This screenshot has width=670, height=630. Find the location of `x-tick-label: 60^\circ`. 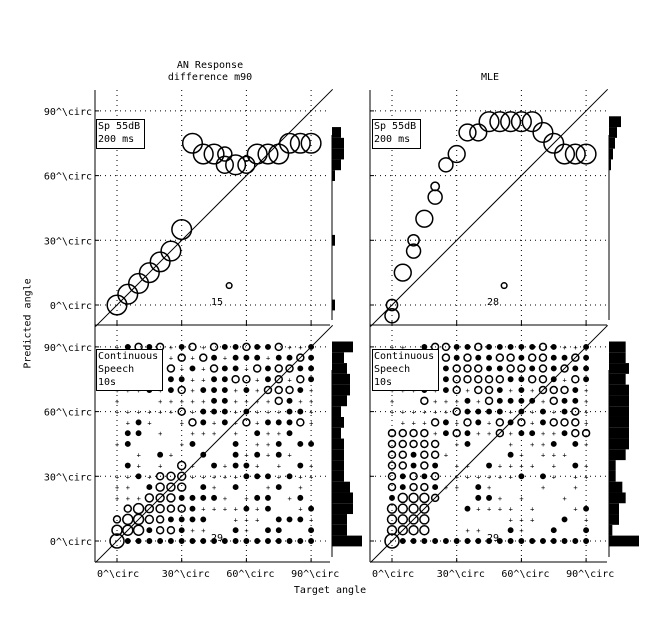

x-tick-label: 60^\circ is located at coordinates (250, 574).